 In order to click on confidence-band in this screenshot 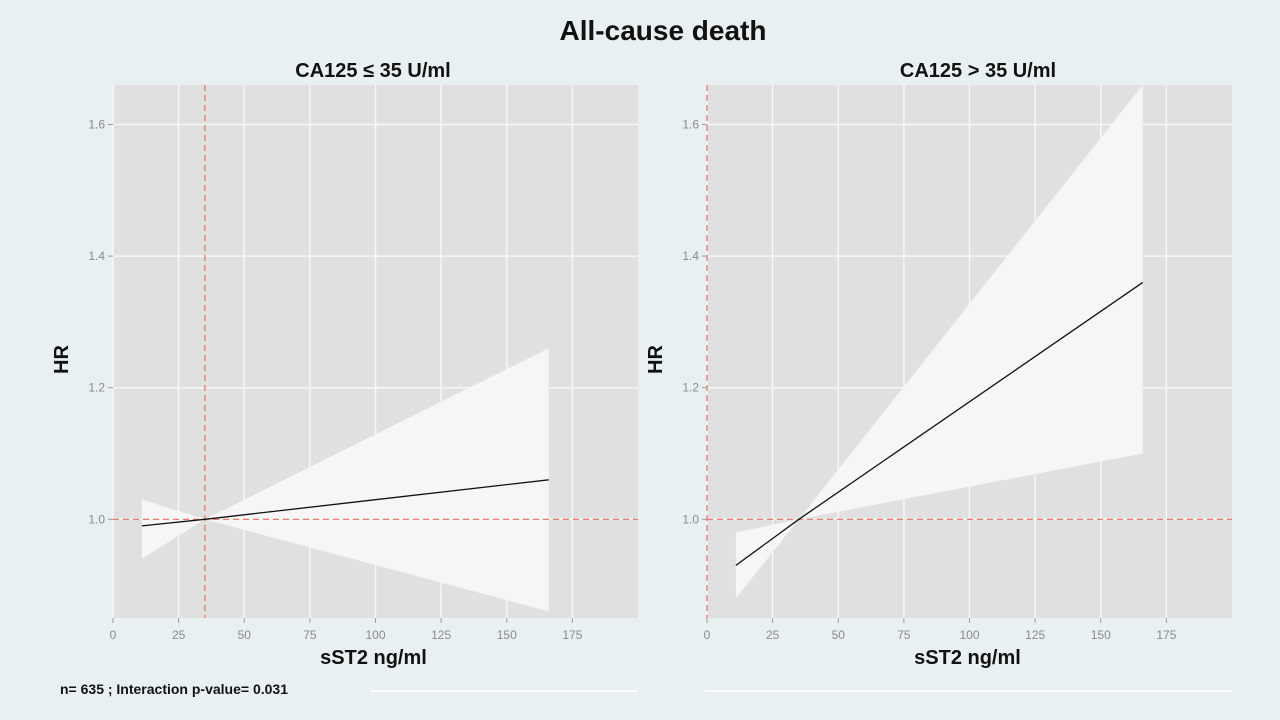, I will do `click(345, 480)`.